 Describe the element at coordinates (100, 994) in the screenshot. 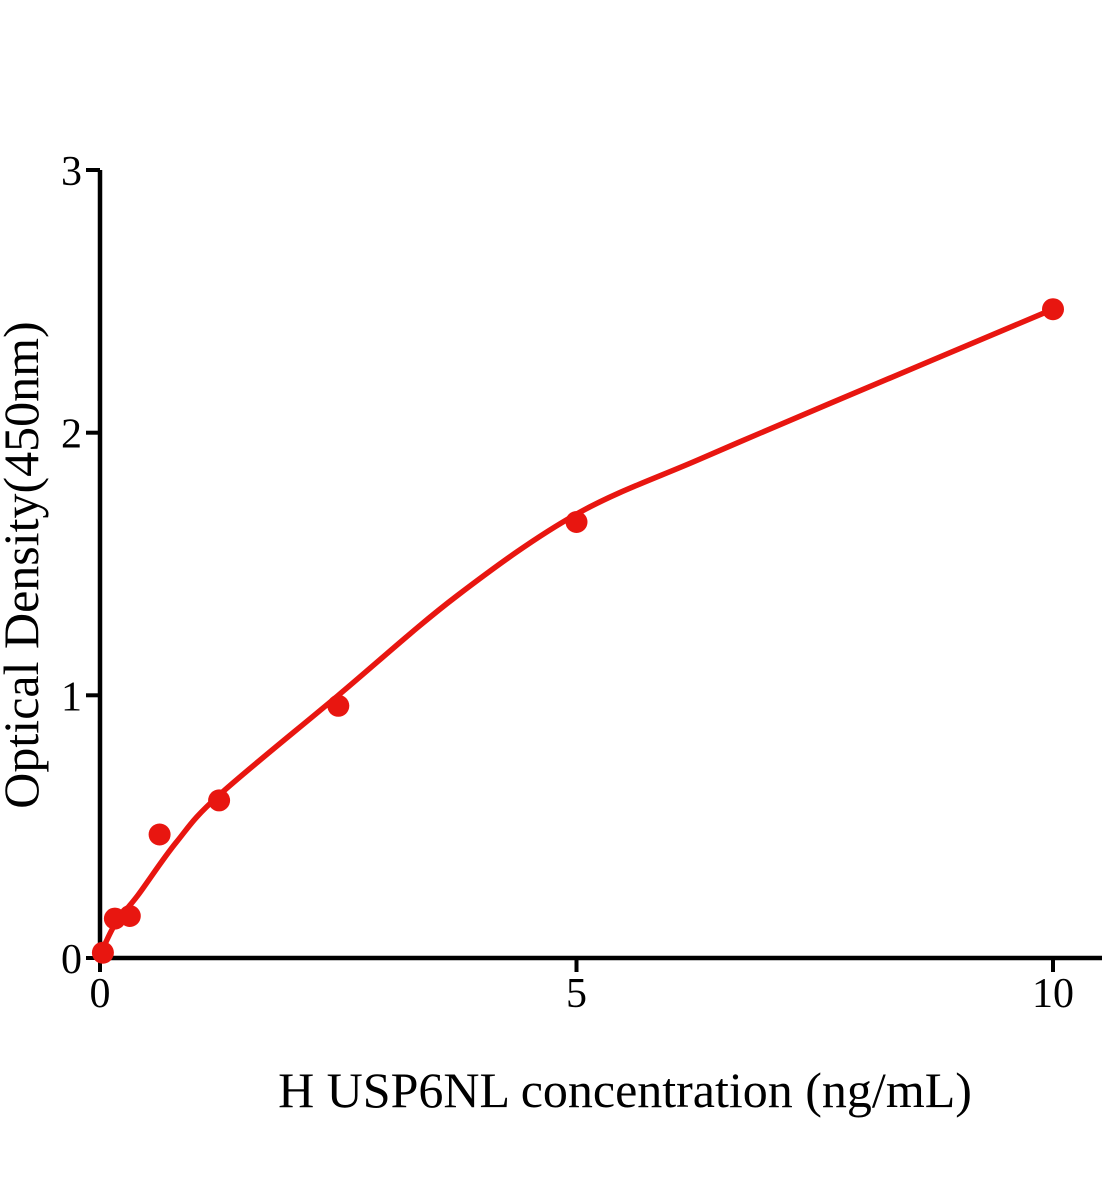

I see `x-tick-label: 0` at that location.